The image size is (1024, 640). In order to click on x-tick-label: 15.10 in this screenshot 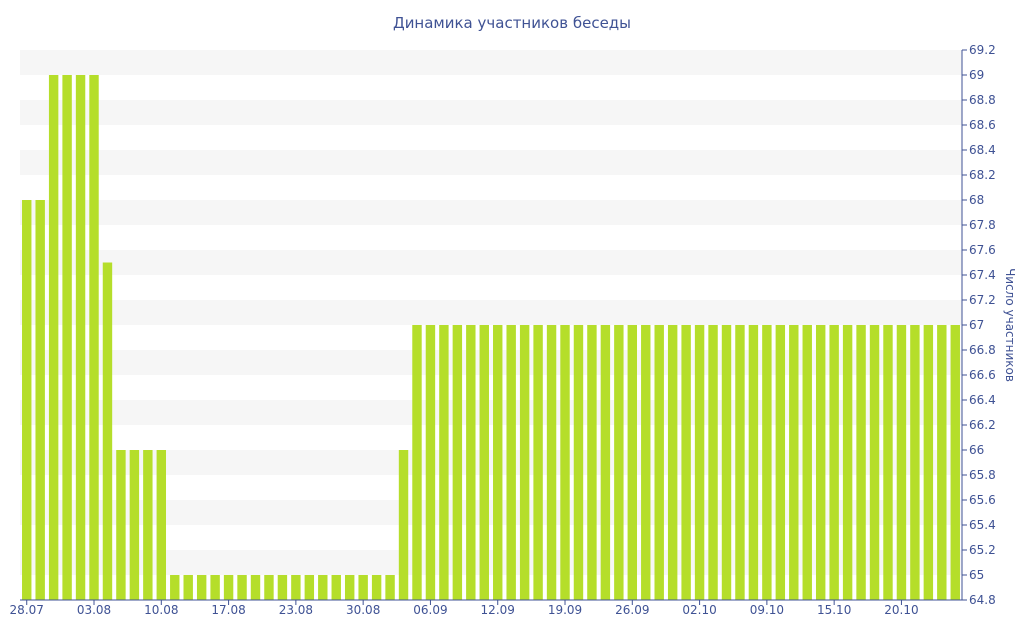, I will do `click(834, 610)`.